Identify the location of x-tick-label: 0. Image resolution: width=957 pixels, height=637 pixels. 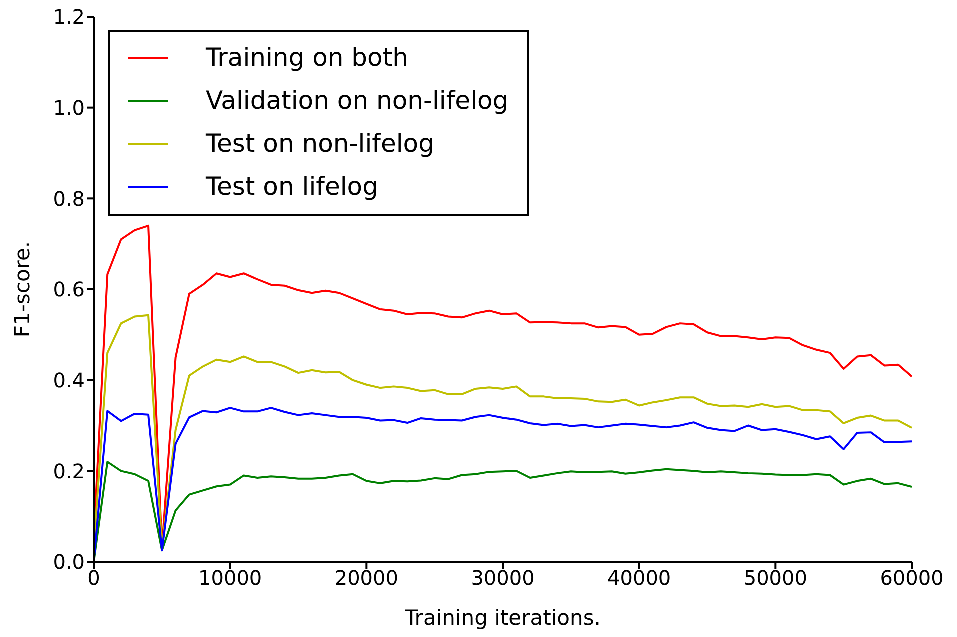
(94, 578).